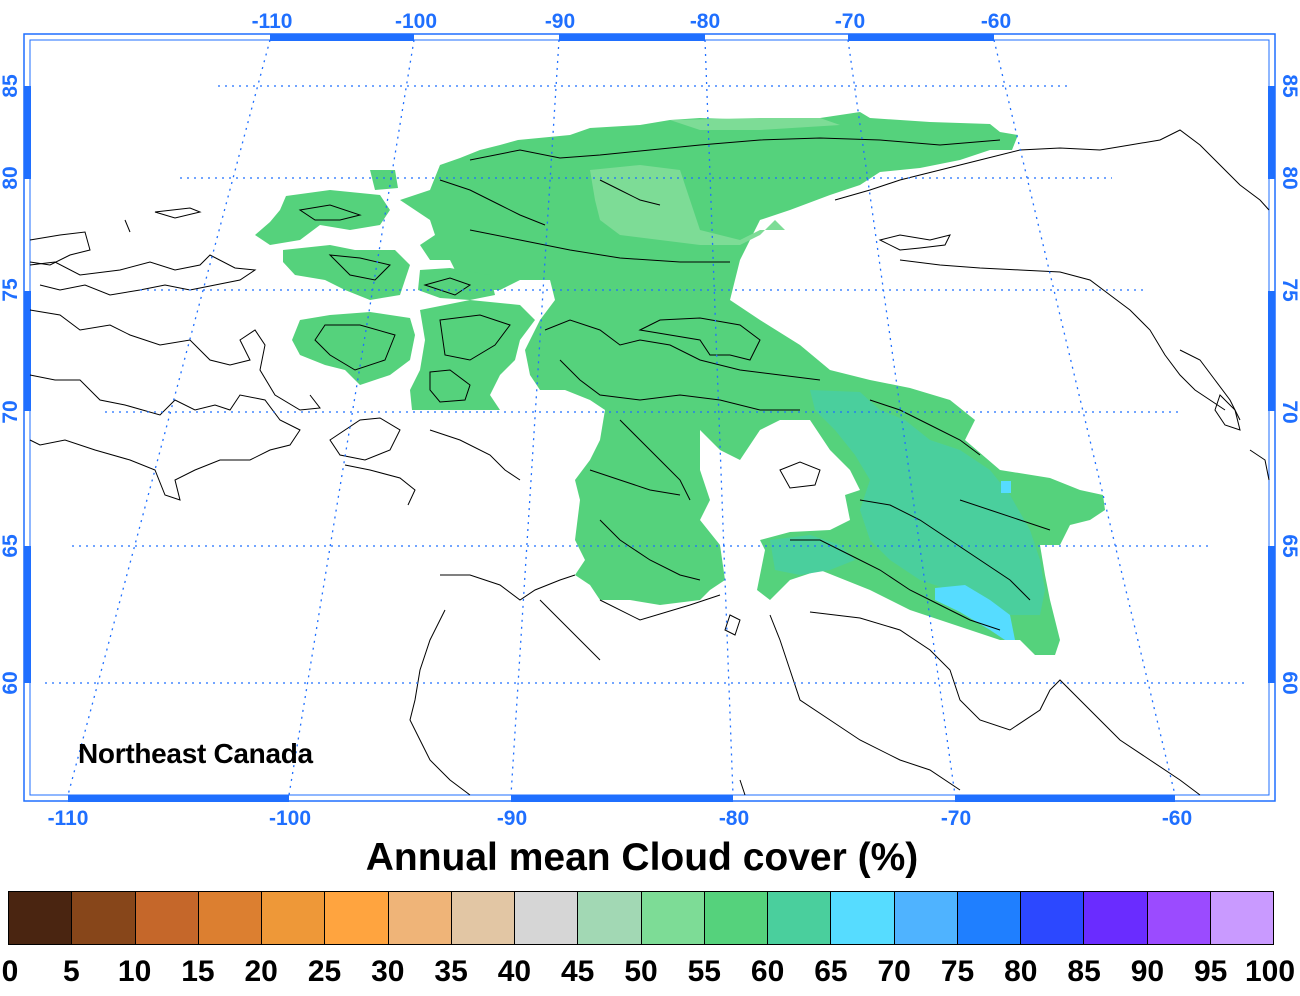 This screenshot has height=996, width=1300. I want to click on colorbar-label: 25, so click(324, 971).